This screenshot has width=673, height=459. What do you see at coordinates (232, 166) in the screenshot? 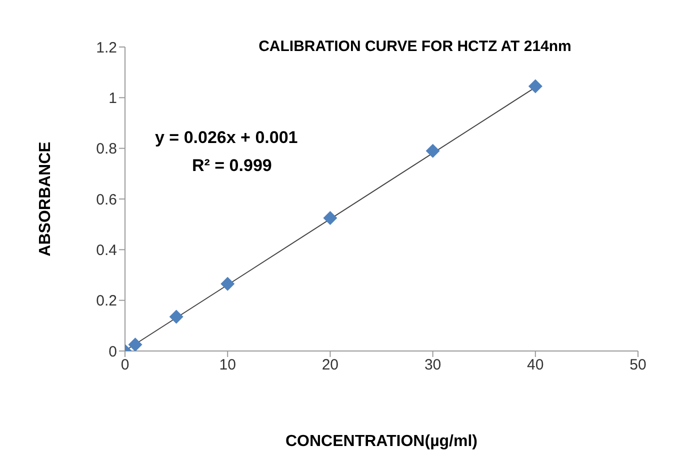
I see `annotation: R² = 0.999` at bounding box center [232, 166].